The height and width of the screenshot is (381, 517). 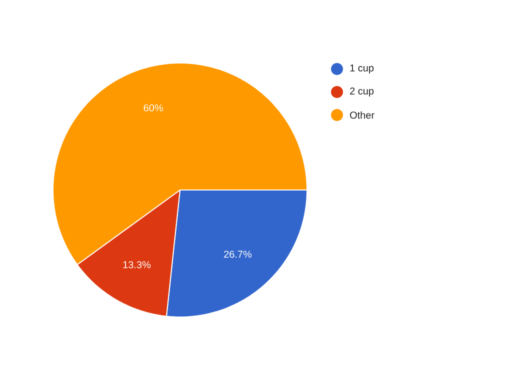 What do you see at coordinates (137, 264) in the screenshot?
I see `data-label: 13.3%` at bounding box center [137, 264].